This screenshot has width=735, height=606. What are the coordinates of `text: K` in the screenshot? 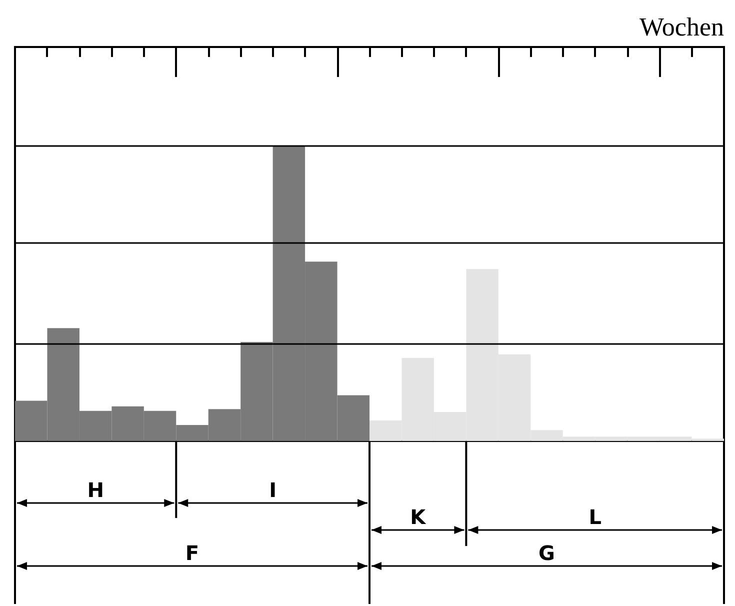 It's located at (419, 517).